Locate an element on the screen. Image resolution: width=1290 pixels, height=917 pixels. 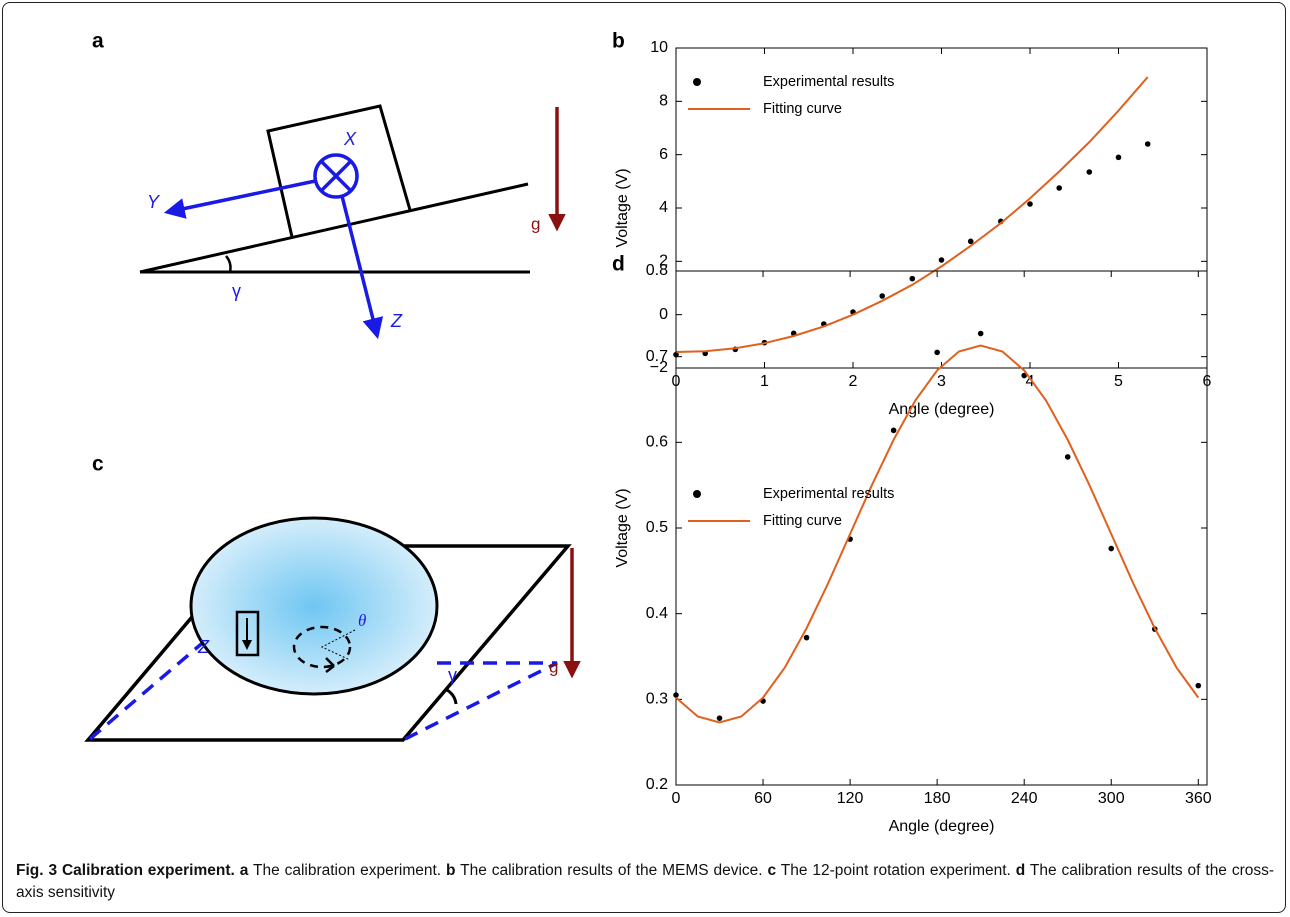
diagram-a: a X Y Z γ g is located at coordinates (329, 185).